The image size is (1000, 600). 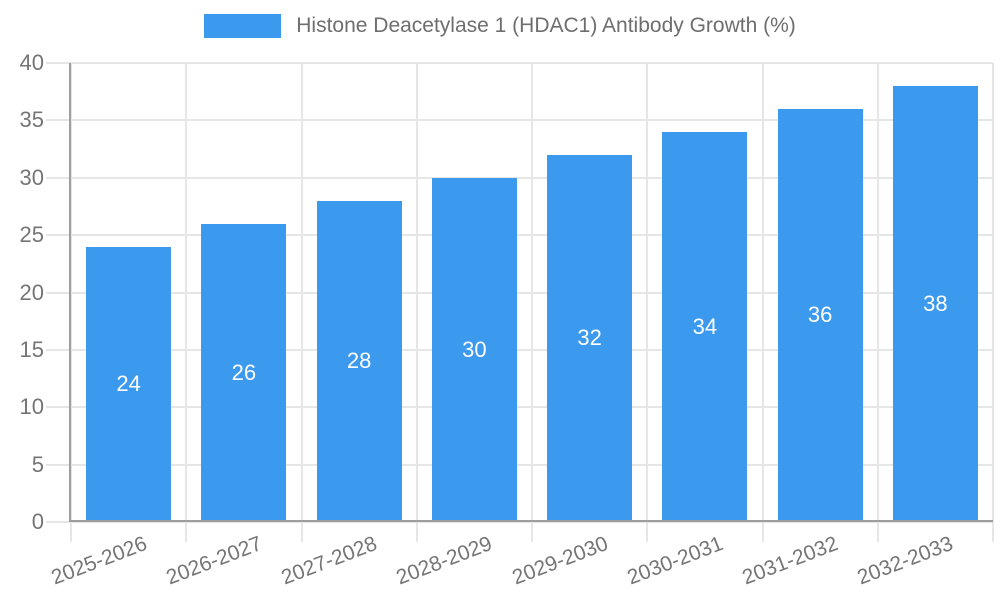 I want to click on bar-value-label: 34, so click(x=705, y=326).